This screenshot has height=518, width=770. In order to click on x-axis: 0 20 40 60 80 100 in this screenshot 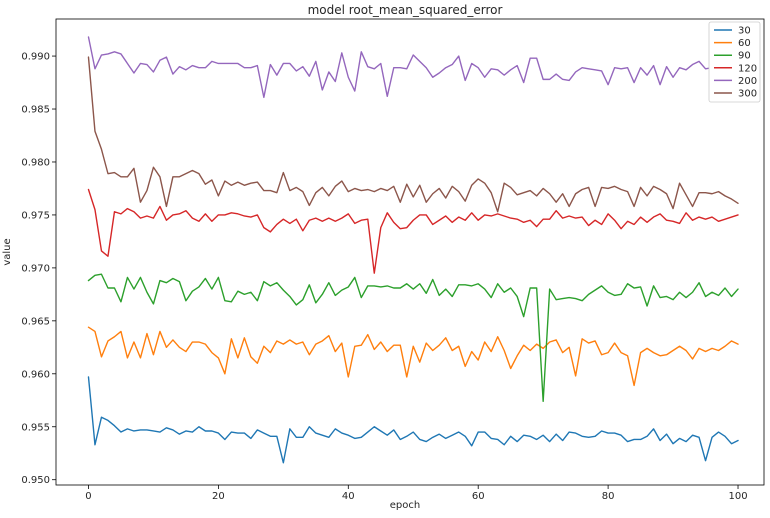, I will do `click(416, 493)`.